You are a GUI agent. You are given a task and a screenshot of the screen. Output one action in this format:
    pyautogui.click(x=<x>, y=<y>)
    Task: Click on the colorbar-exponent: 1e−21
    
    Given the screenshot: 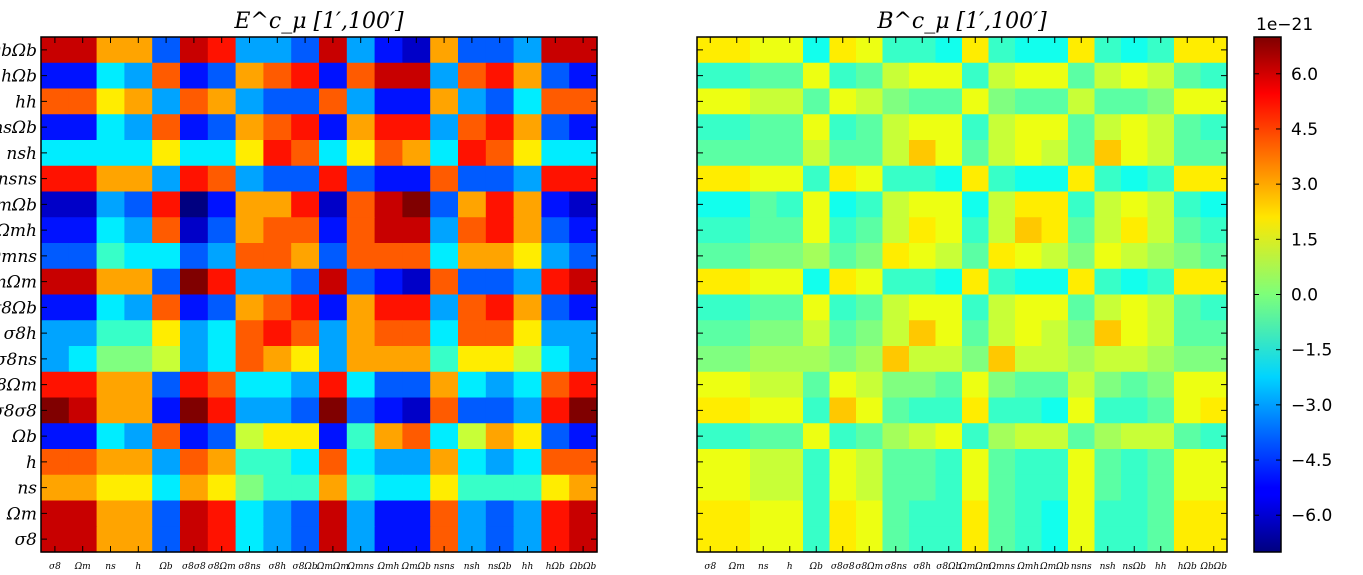 What is the action you would take?
    pyautogui.click(x=1284, y=25)
    